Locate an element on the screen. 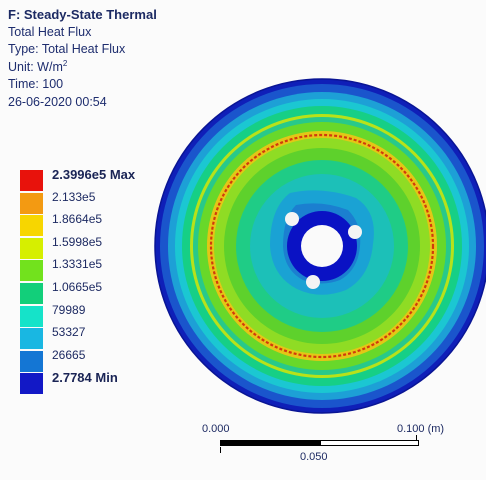  result-subtitle: Total Heat Flux is located at coordinates (50, 31).